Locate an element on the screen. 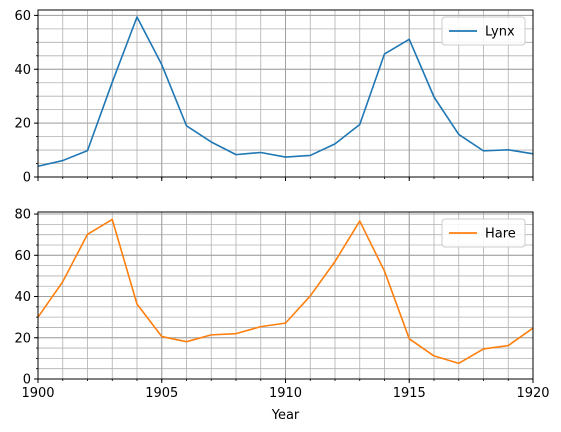 Image resolution: width=561 pixels, height=432 pixels. x-axis-title: Year is located at coordinates (285, 415).